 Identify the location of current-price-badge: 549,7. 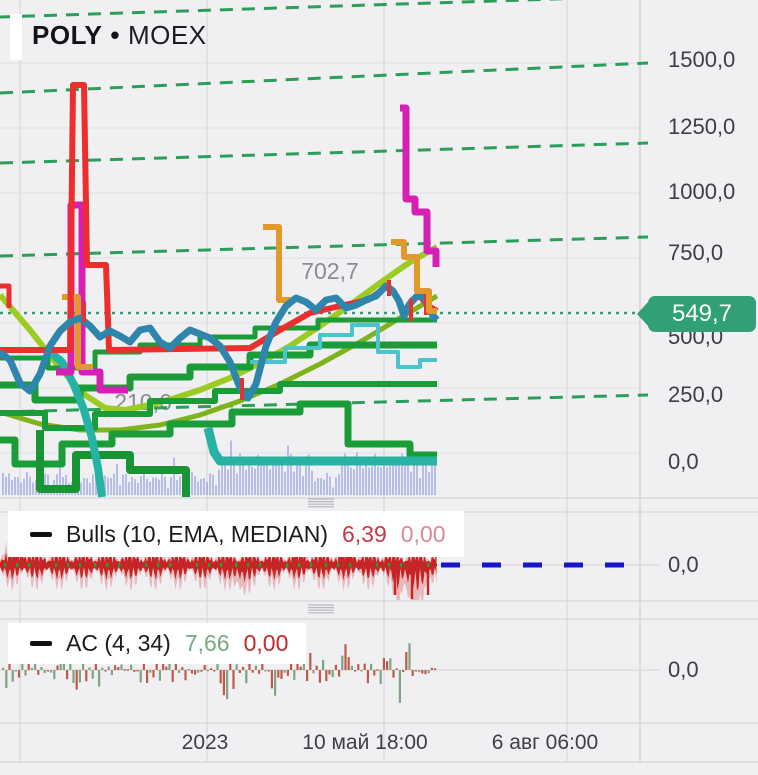
(702, 314).